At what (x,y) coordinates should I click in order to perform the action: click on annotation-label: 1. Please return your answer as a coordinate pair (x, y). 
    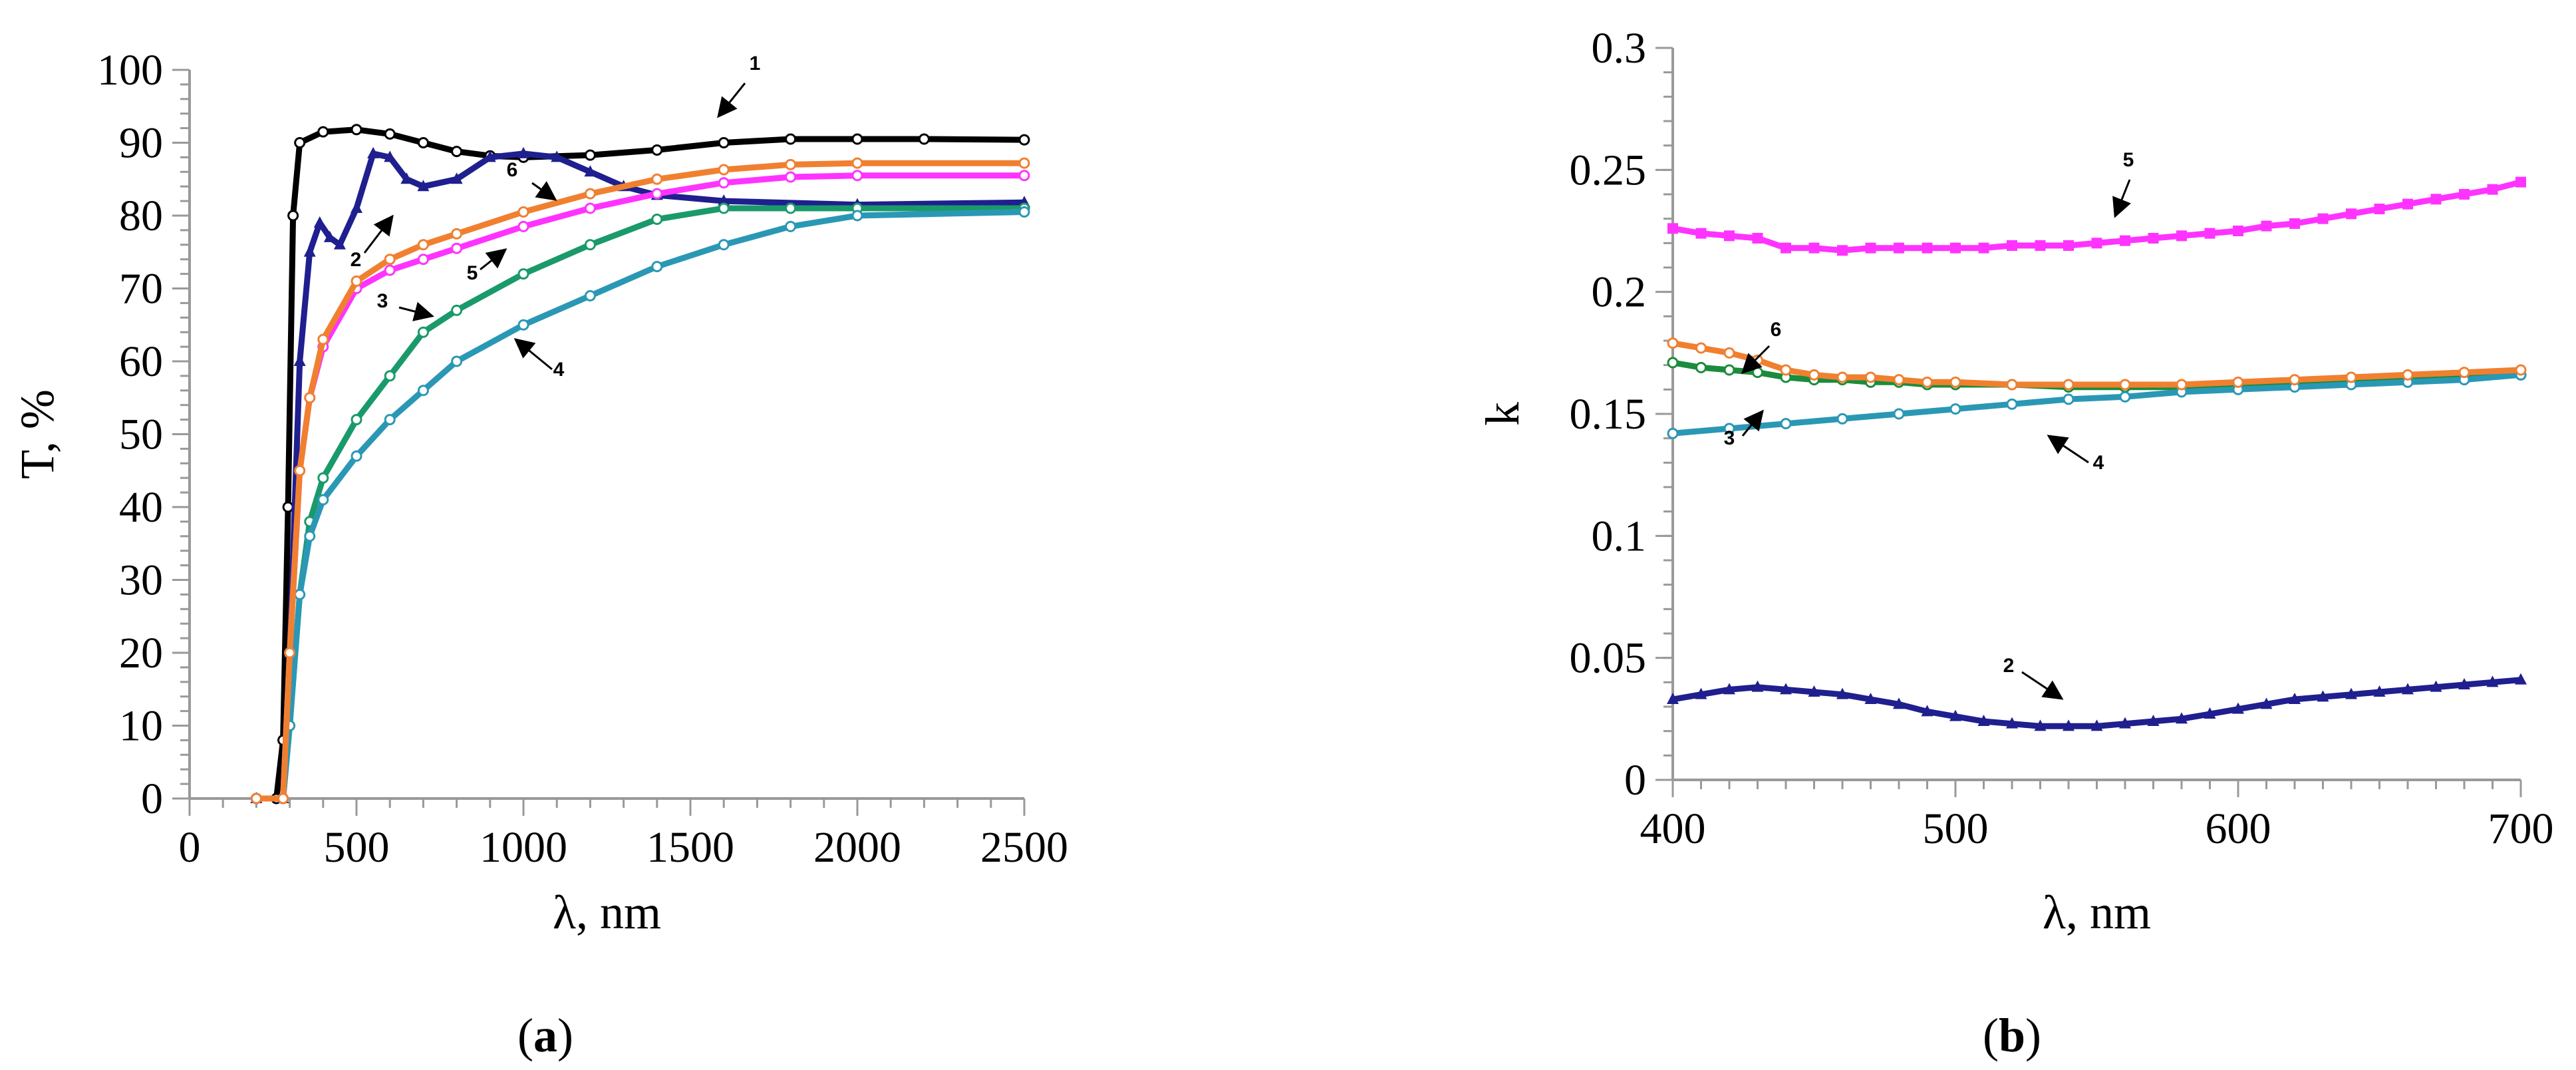
    Looking at the image, I should click on (756, 64).